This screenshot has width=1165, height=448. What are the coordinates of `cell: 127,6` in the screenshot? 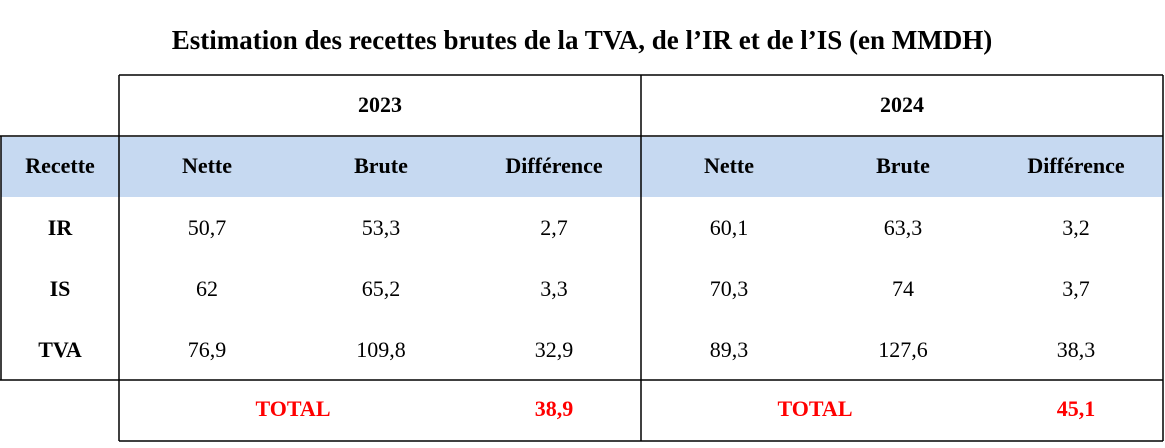 It's located at (903, 349).